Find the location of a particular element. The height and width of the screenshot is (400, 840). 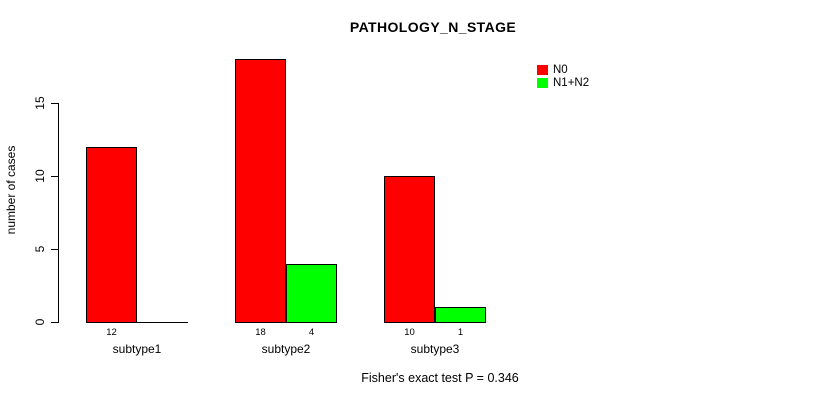

bar-value-label: 4 is located at coordinates (311, 332).